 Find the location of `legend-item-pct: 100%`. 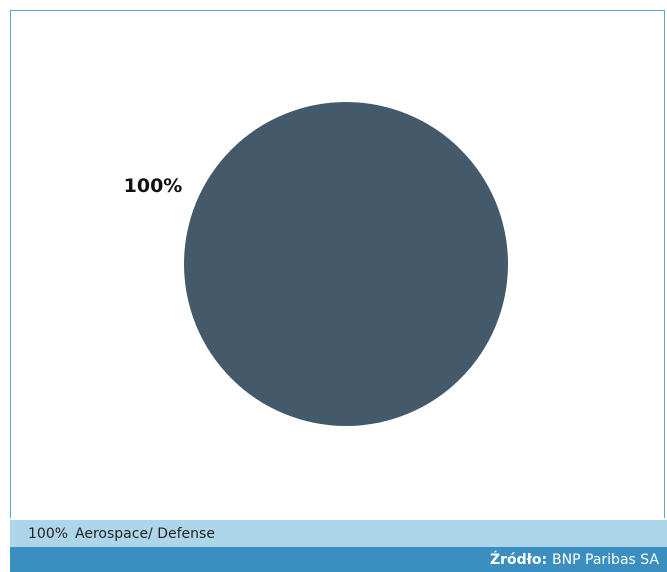

legend-item-pct: 100% is located at coordinates (48, 533).